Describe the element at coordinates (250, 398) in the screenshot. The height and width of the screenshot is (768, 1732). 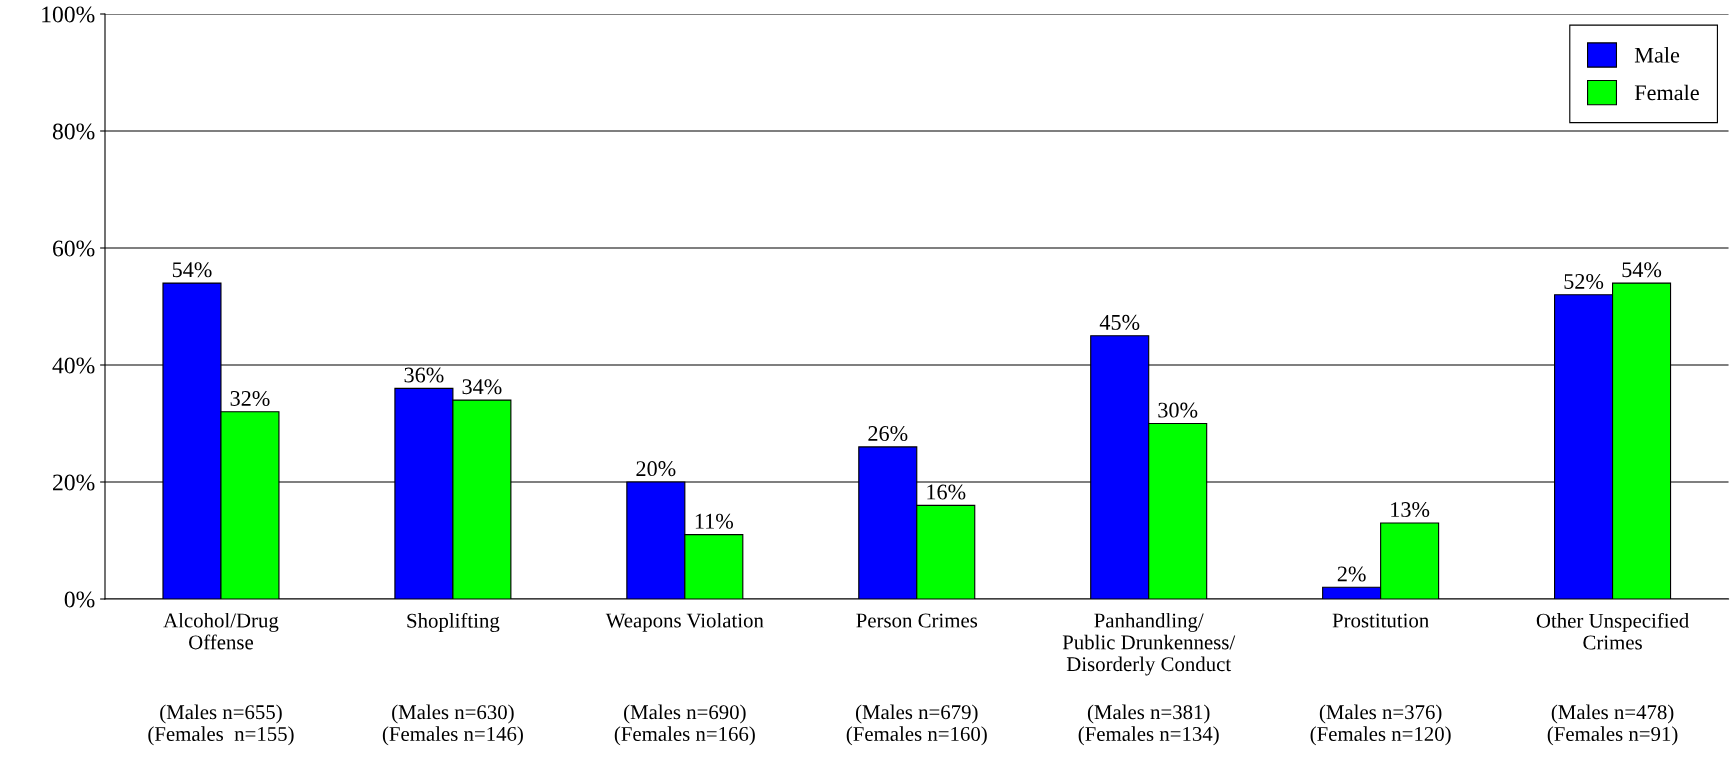
I see `data-label: 32%` at that location.